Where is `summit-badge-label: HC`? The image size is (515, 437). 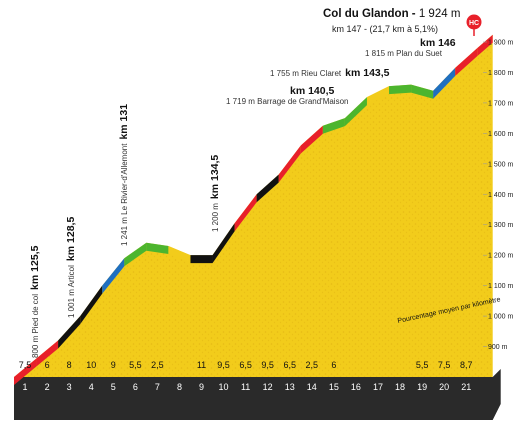 summit-badge-label: HC is located at coordinates (474, 23).